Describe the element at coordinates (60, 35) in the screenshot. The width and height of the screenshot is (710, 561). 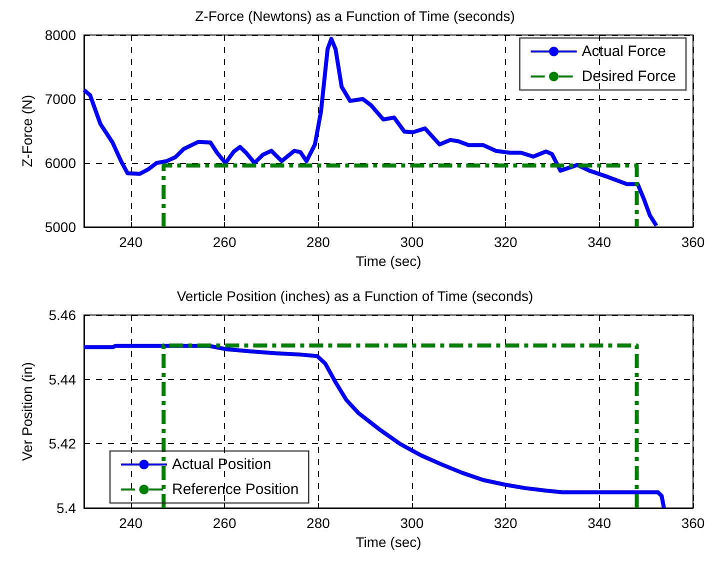
I see `y-tick-label: 8000` at that location.